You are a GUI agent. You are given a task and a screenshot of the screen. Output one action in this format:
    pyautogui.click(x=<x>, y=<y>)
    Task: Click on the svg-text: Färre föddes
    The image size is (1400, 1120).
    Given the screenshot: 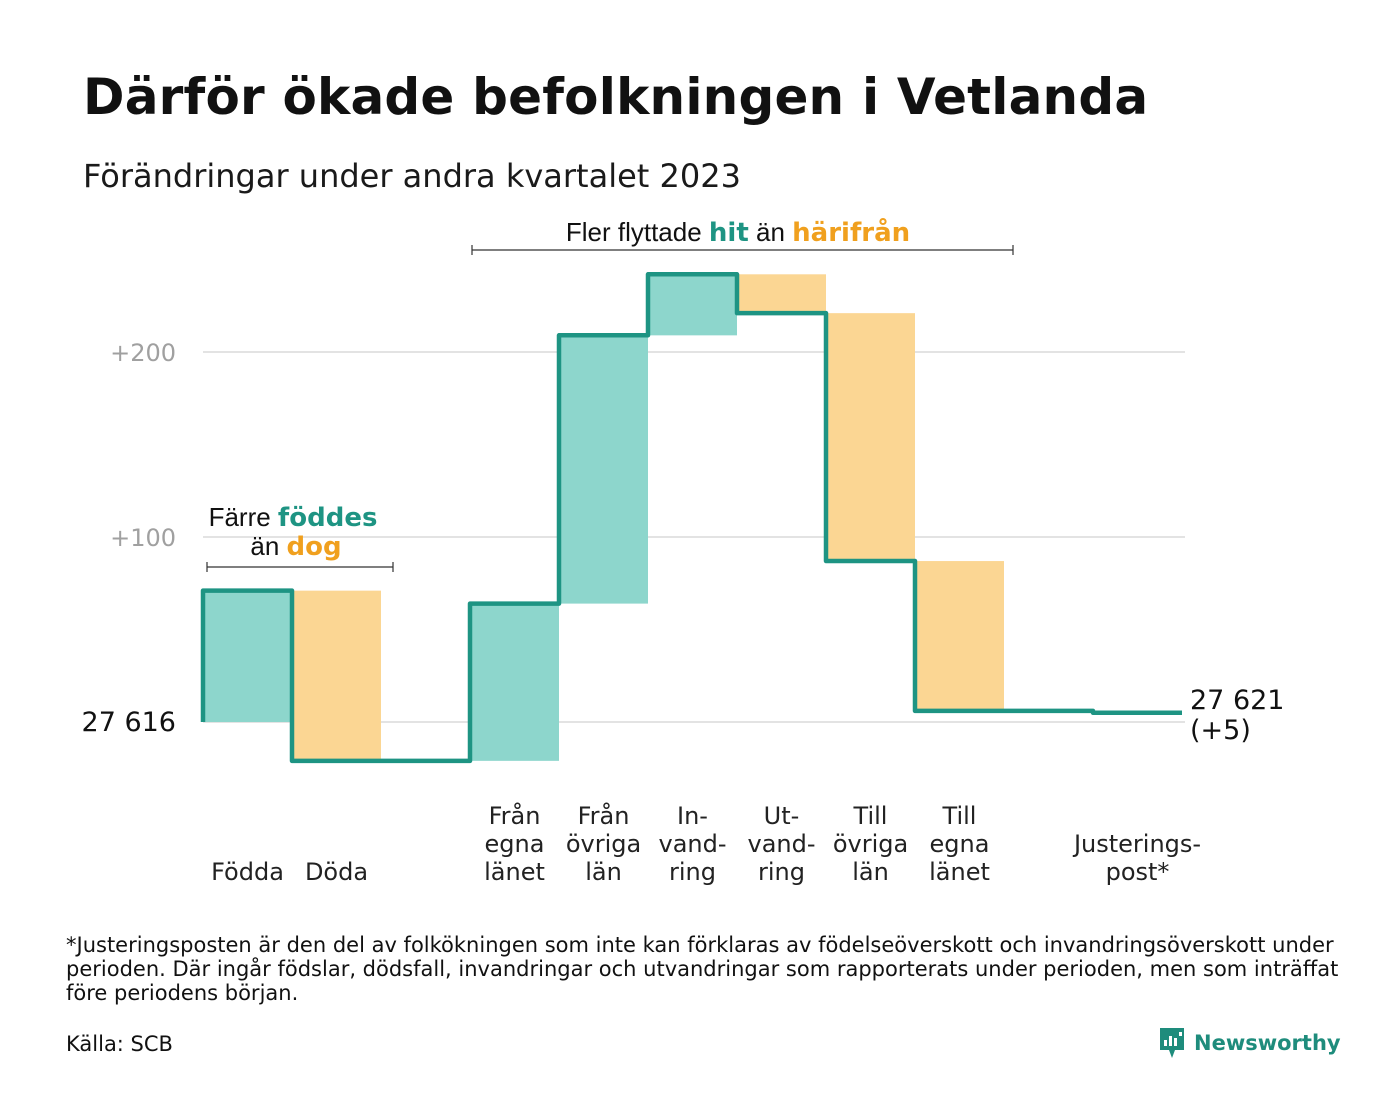 What is the action you would take?
    pyautogui.click(x=293, y=517)
    